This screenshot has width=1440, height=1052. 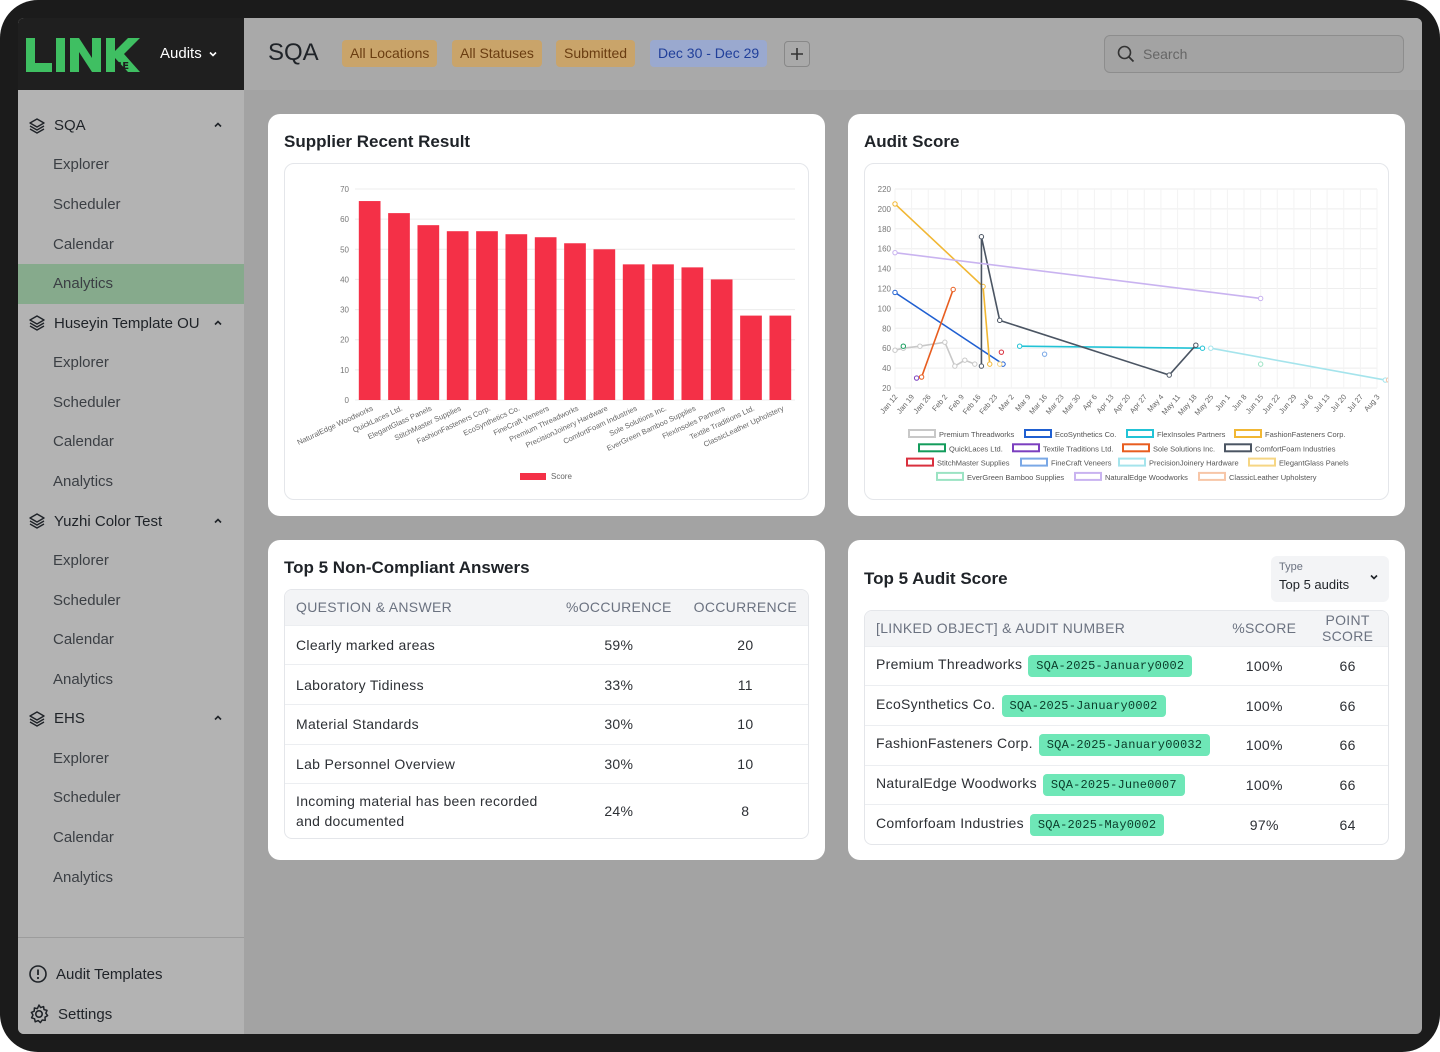 I want to click on column-header-score-pct: %SCORE, so click(x=1264, y=628).